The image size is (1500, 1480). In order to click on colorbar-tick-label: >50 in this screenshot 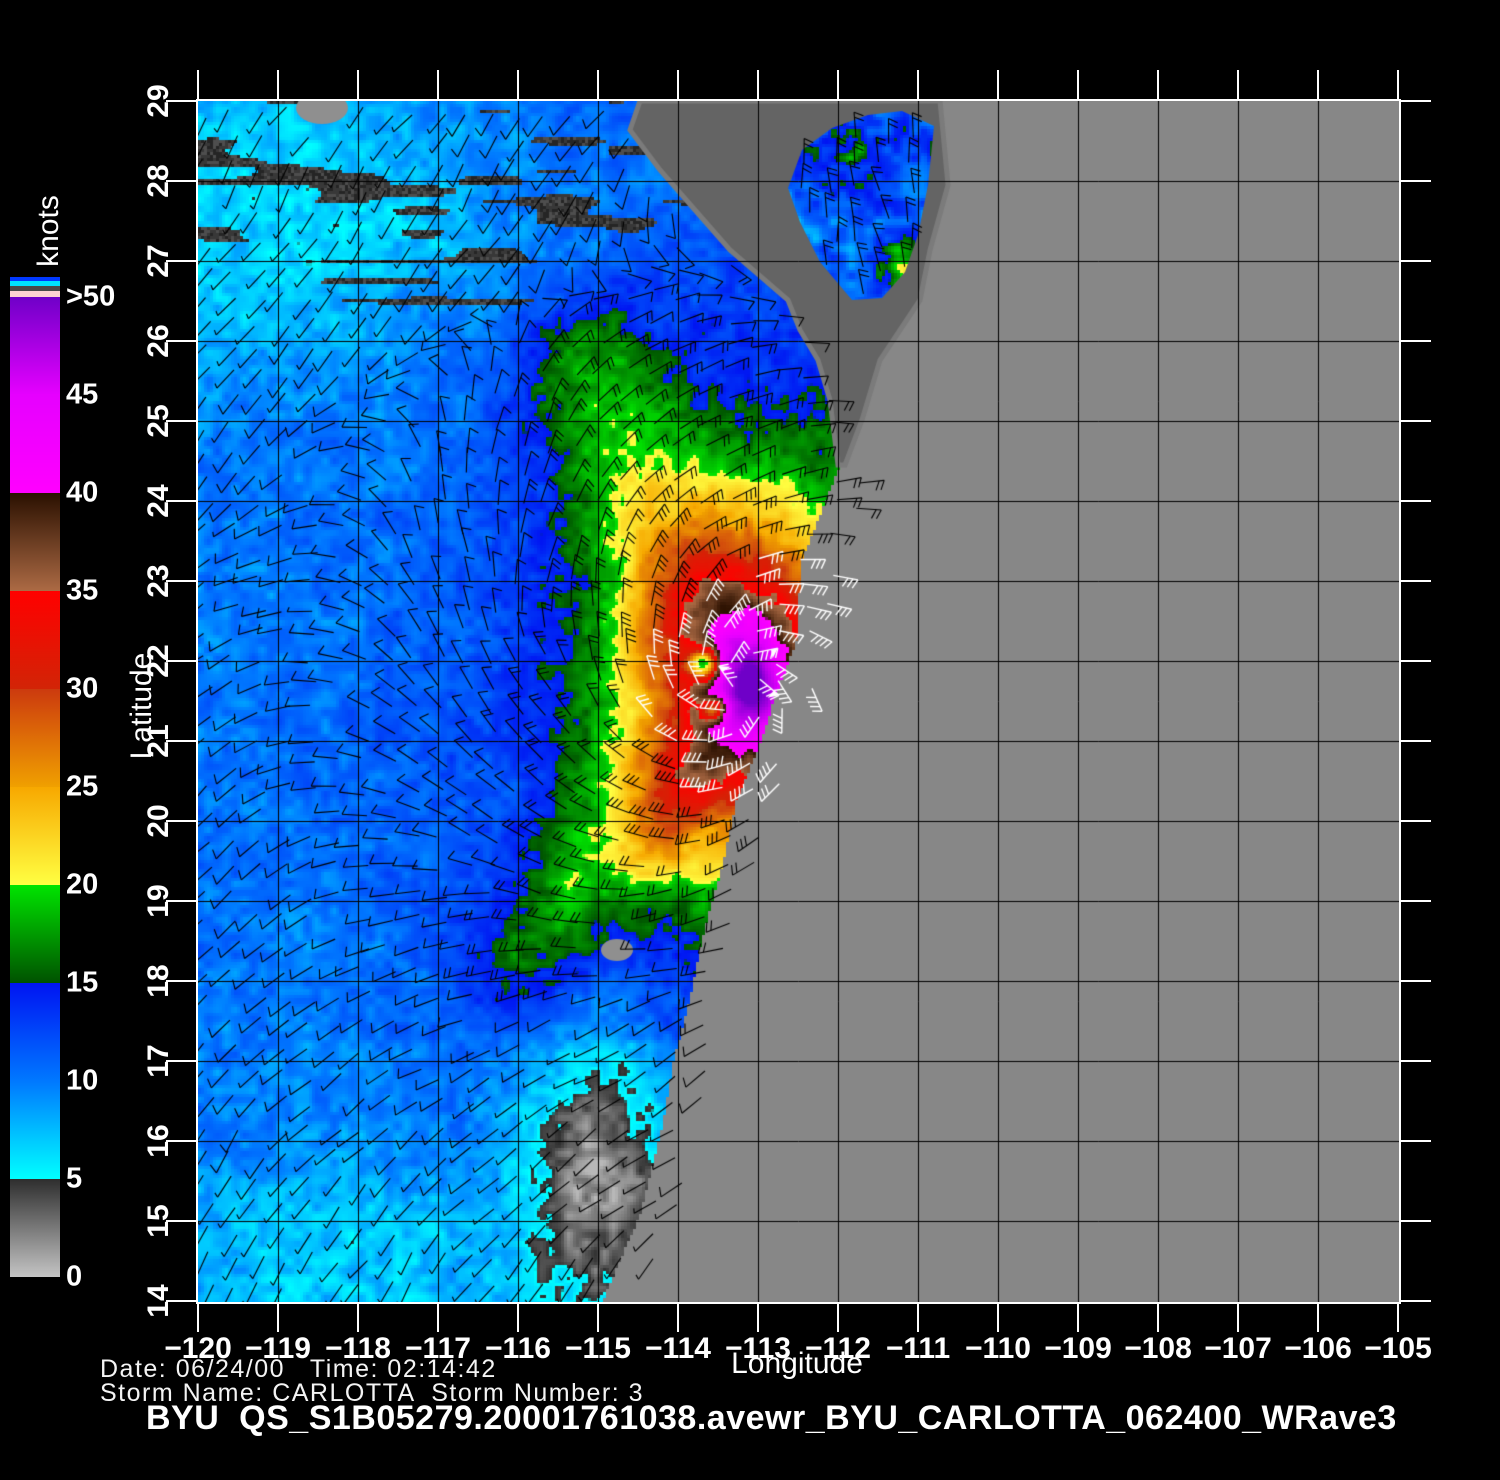, I will do `click(91, 296)`.